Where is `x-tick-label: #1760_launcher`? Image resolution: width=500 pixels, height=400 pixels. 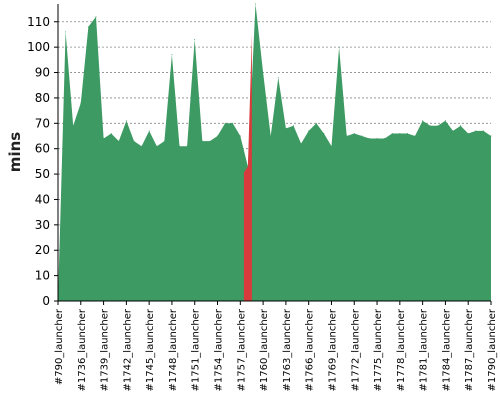 x-tick-label: #1760_launcher is located at coordinates (264, 349).